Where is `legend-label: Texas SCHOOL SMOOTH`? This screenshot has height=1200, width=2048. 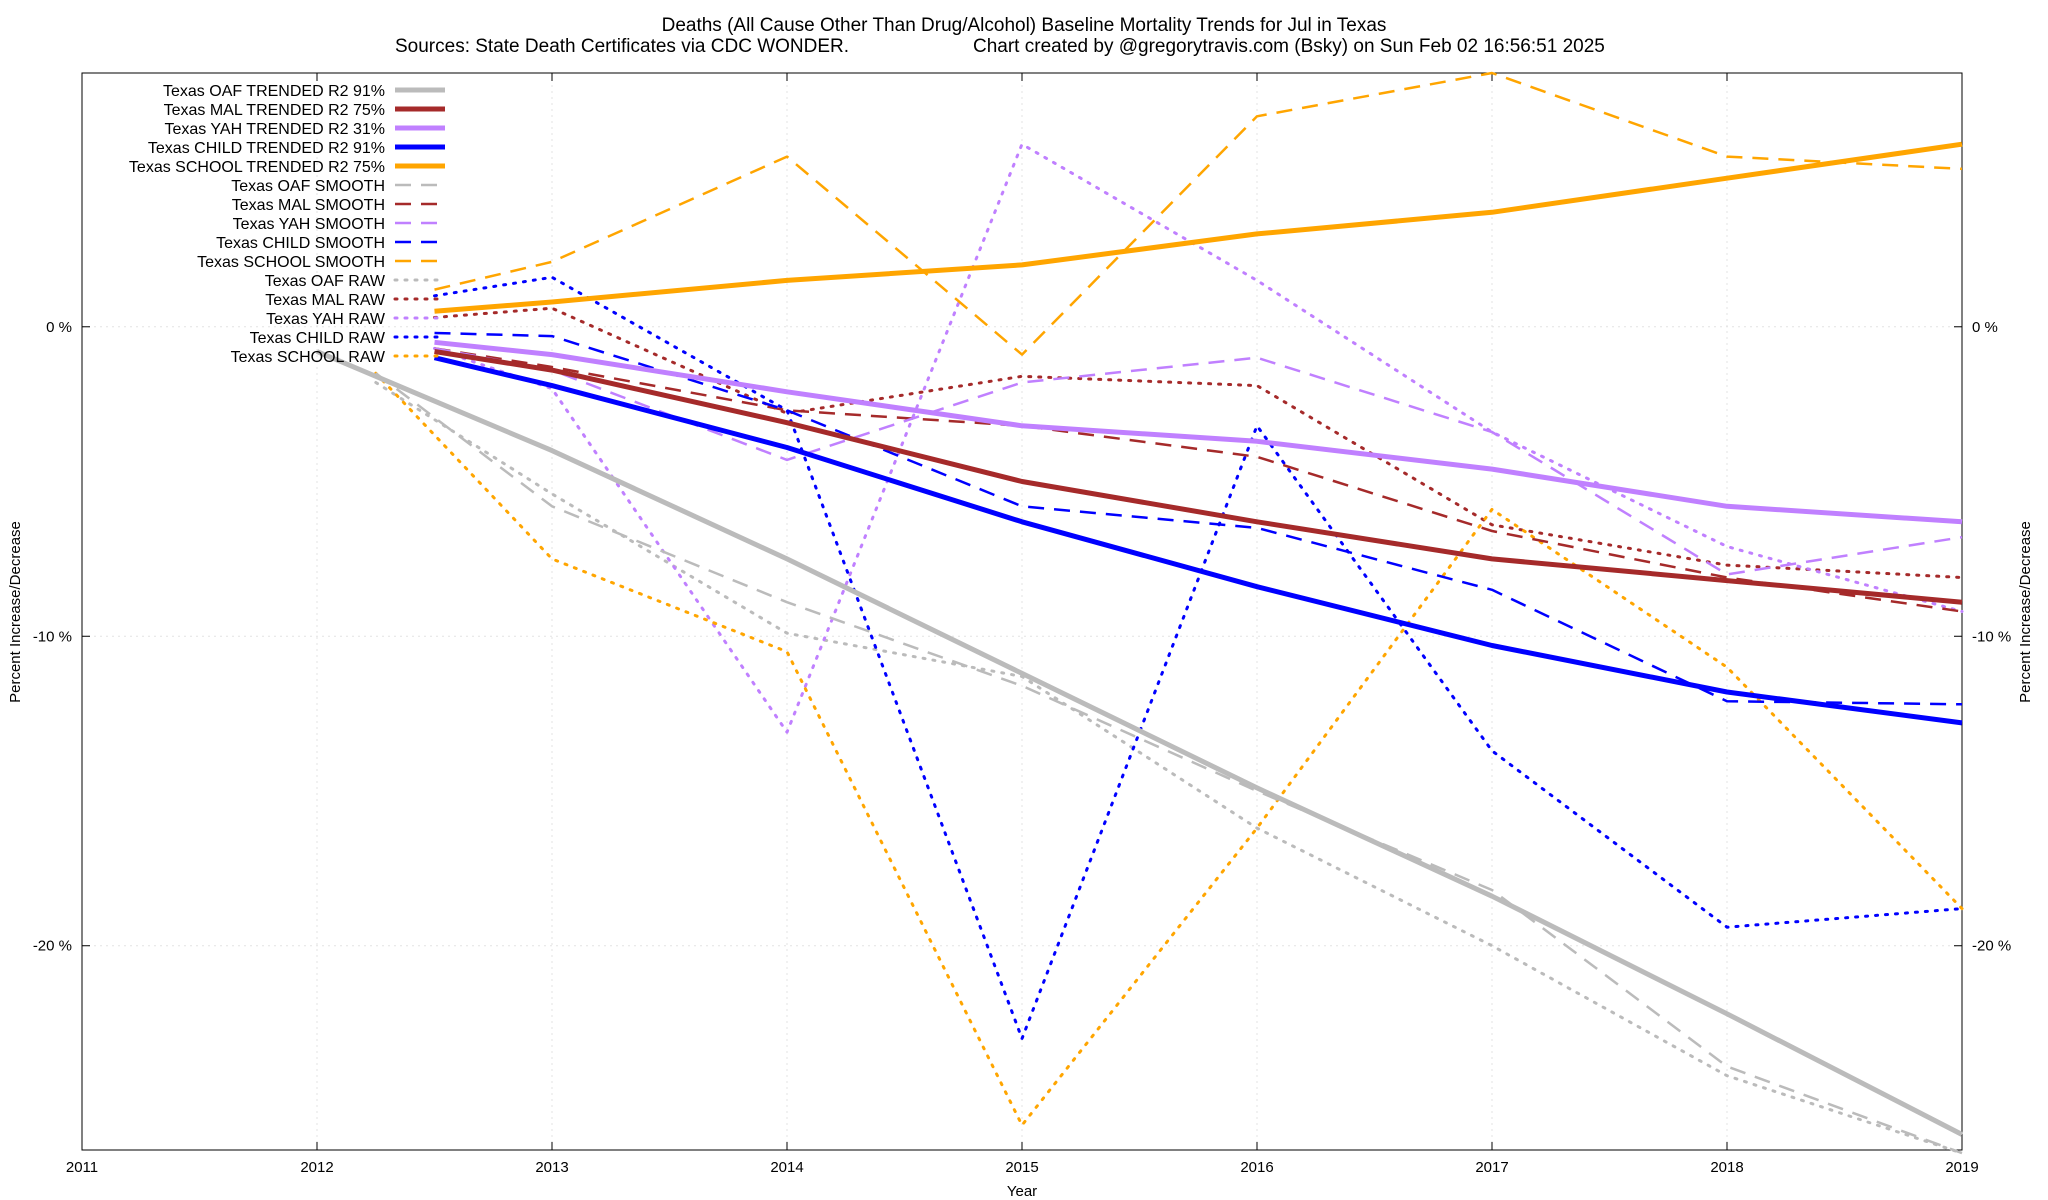
legend-label: Texas SCHOOL SMOOTH is located at coordinates (291, 262).